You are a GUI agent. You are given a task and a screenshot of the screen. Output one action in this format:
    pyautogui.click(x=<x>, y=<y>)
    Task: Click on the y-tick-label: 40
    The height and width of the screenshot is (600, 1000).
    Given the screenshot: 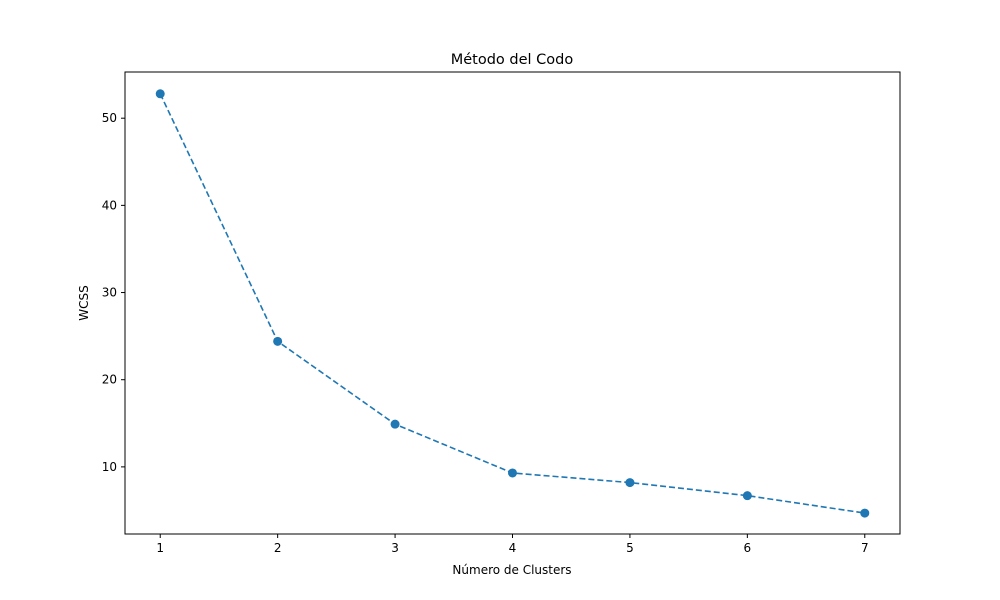 What is the action you would take?
    pyautogui.click(x=109, y=205)
    